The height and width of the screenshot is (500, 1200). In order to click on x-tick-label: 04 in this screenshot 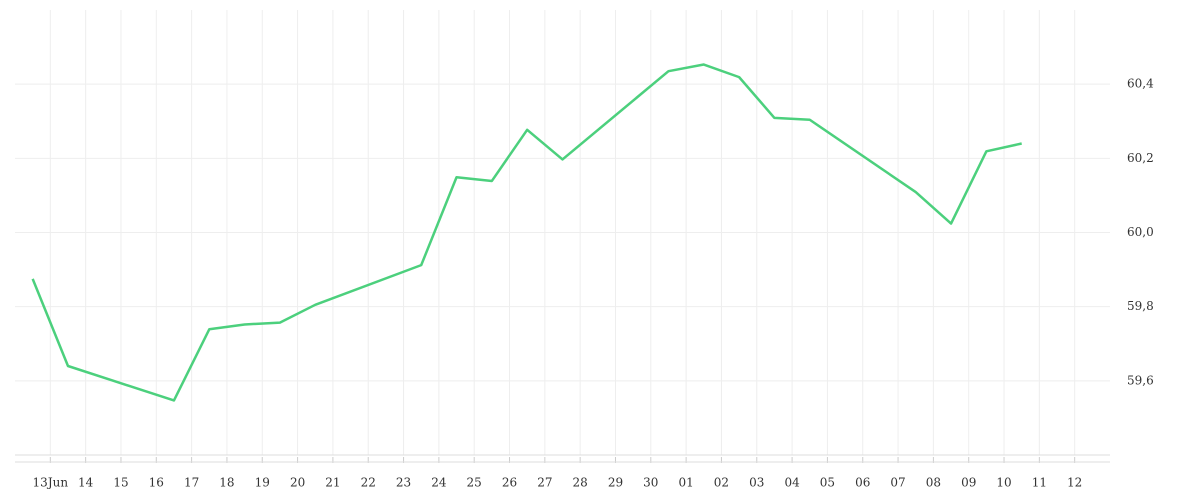, I will do `click(792, 483)`.